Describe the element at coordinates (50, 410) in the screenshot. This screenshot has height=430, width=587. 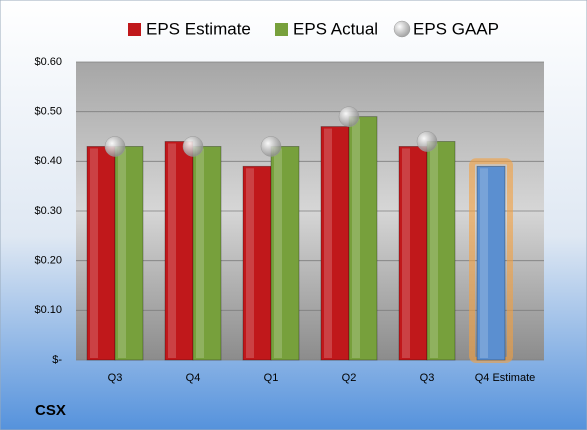
I see `caption: CSX` at that location.